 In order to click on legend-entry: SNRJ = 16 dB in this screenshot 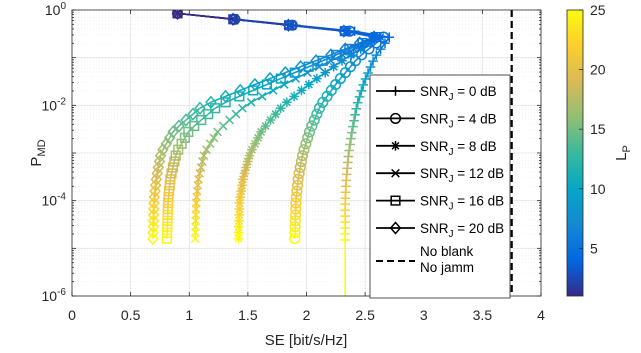, I will do `click(462, 203)`.